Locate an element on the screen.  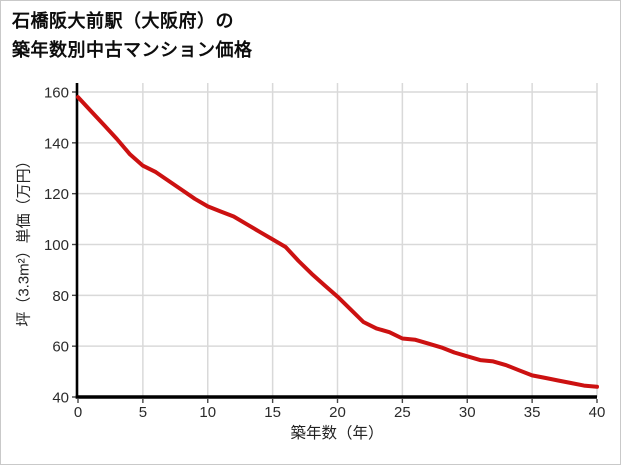
x-tick-label: 10 is located at coordinates (207, 412).